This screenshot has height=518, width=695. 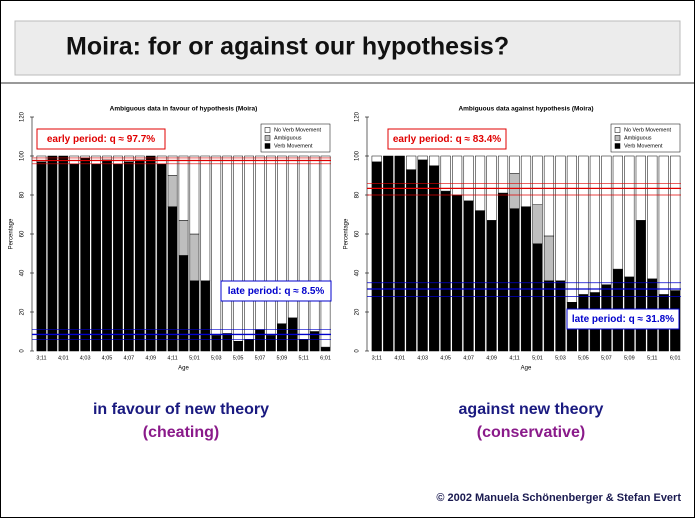 I want to click on annotation: late period: q ≈ 31.8%, so click(x=623, y=319).